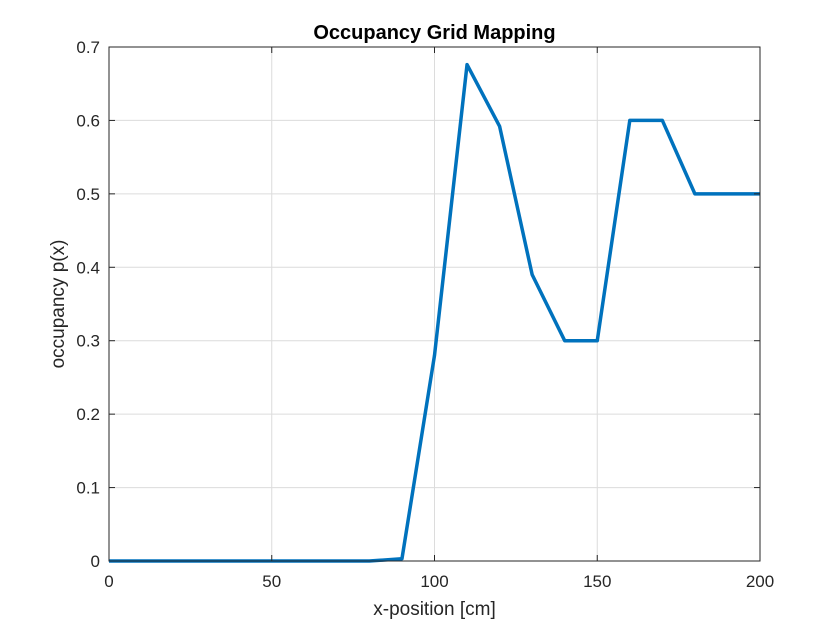  What do you see at coordinates (88, 120) in the screenshot?
I see `y-tick-label: 0.6` at bounding box center [88, 120].